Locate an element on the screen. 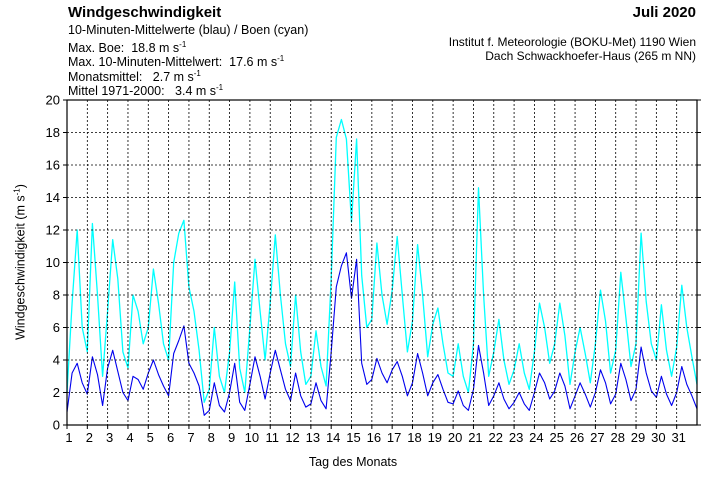 This screenshot has width=706, height=478. x-tick-label: 29 is located at coordinates (638, 437).